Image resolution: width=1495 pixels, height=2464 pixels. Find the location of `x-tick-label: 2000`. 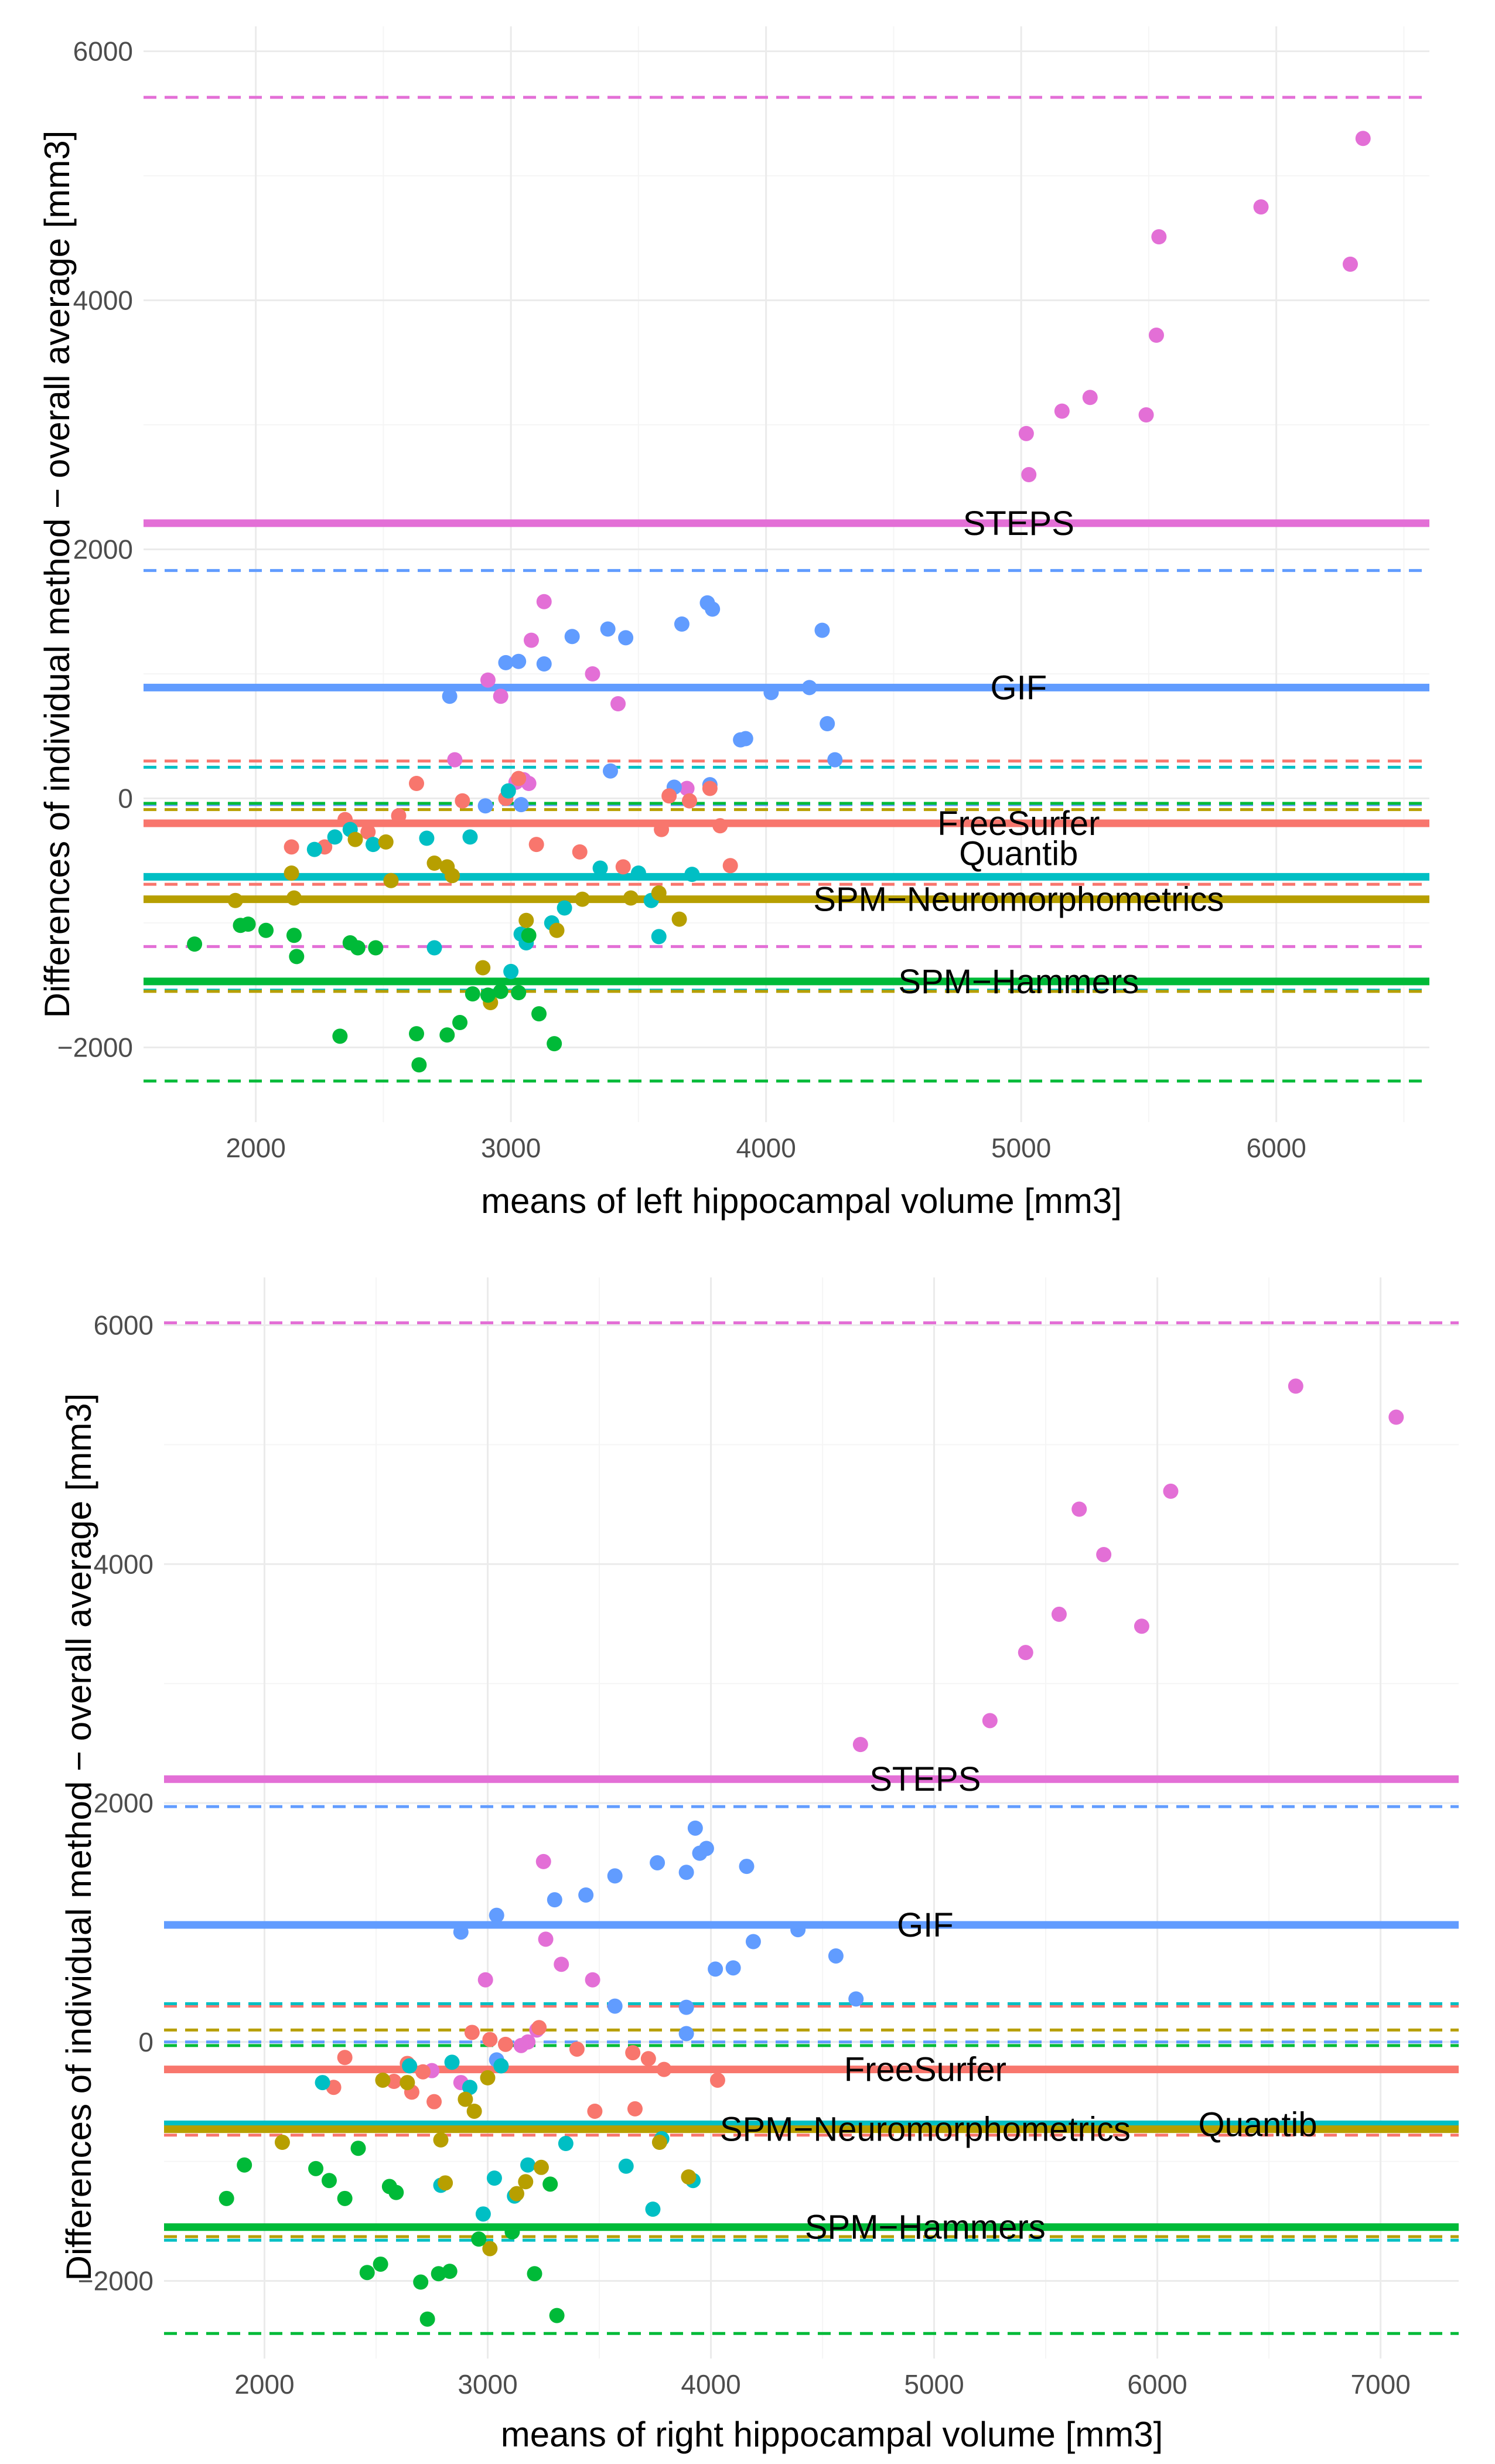

x-tick-label: 2000 is located at coordinates (264, 2384).